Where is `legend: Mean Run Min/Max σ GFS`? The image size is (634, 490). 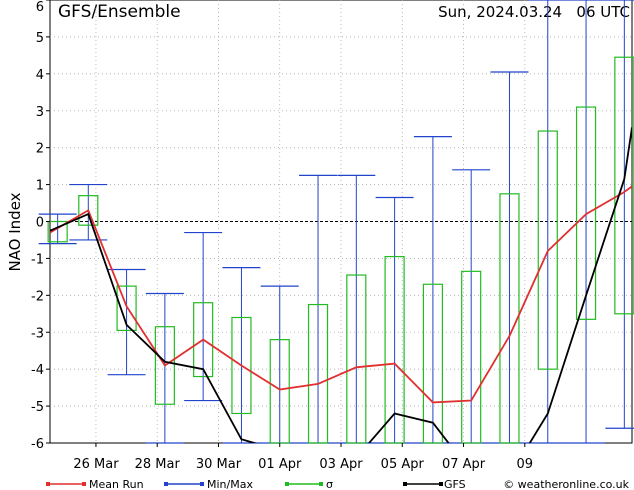 legend: Mean Run Min/Max σ GFS is located at coordinates (256, 484).